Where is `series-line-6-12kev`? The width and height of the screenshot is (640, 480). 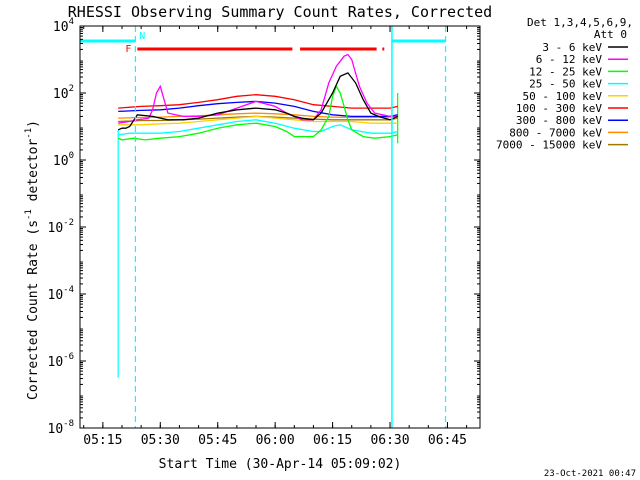
series-line-6-12kev is located at coordinates (258, 88).